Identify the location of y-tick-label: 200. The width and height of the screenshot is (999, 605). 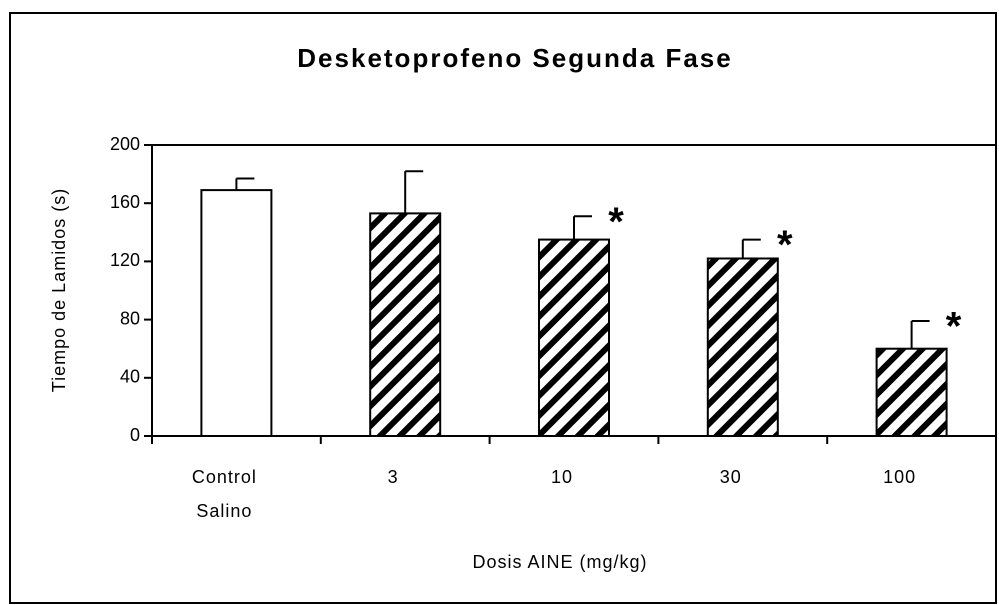
(125, 144).